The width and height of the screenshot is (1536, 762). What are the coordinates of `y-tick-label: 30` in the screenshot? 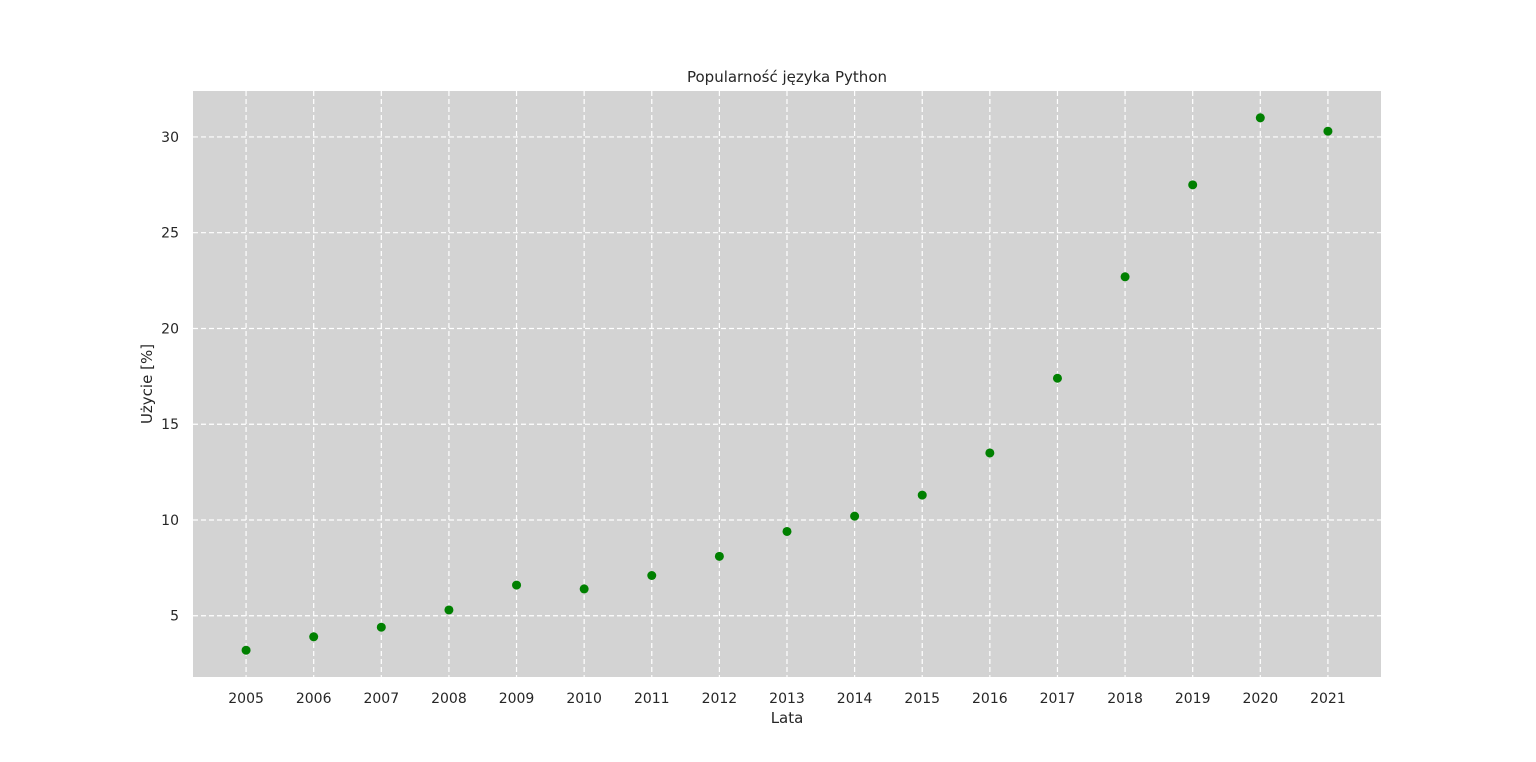 It's located at (170, 138).